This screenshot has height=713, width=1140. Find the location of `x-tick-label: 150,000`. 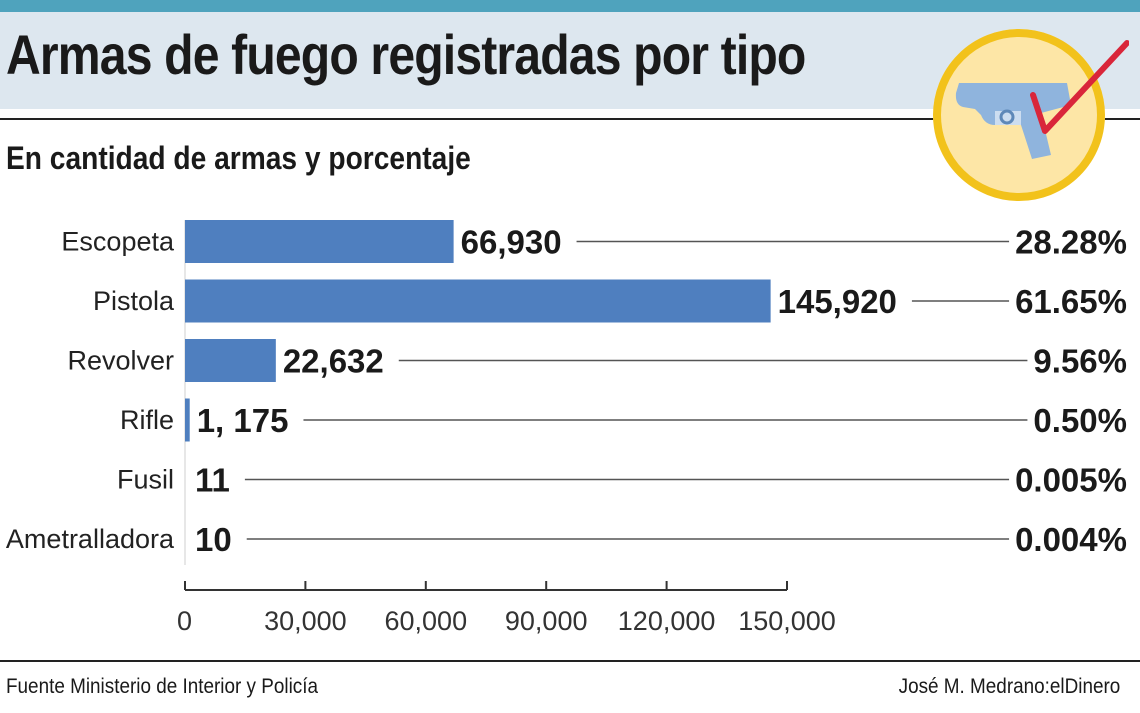

x-tick-label: 150,000 is located at coordinates (787, 621).